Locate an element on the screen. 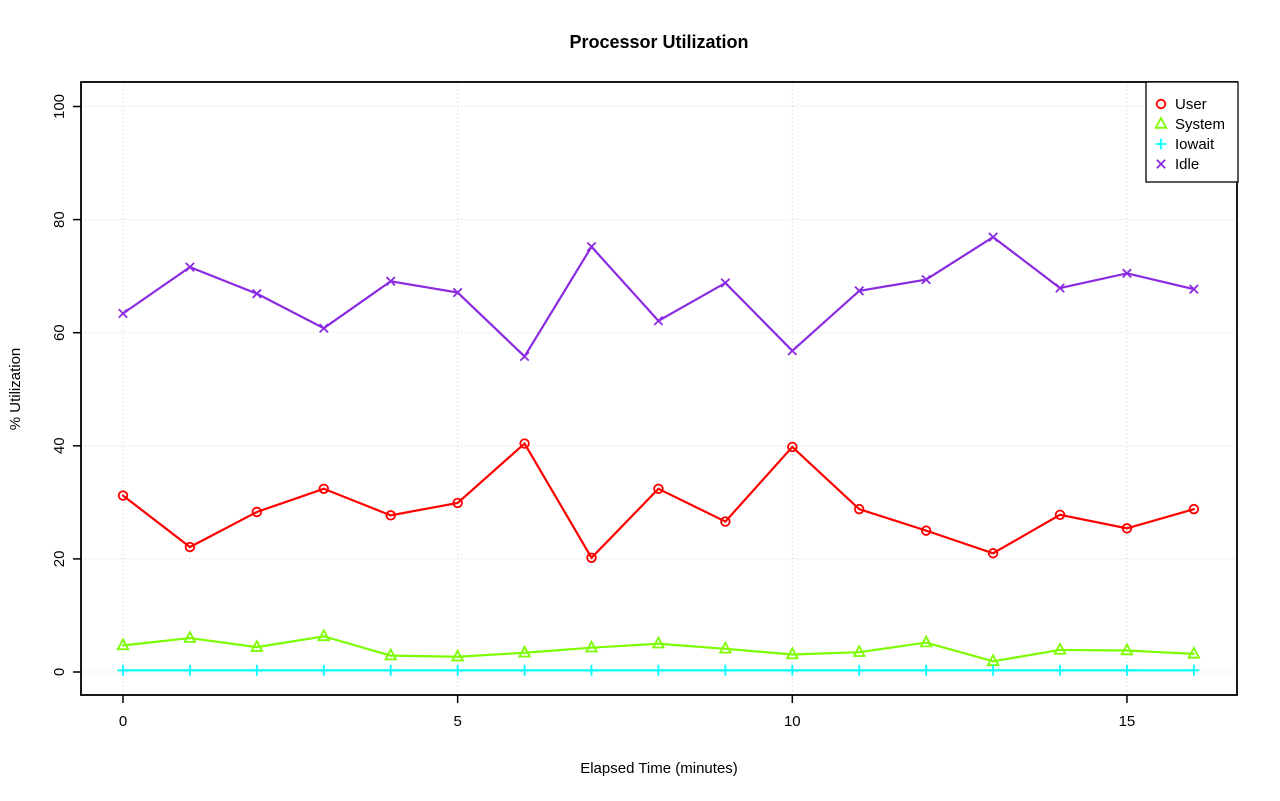  x-tick-label: 5 is located at coordinates (457, 721).